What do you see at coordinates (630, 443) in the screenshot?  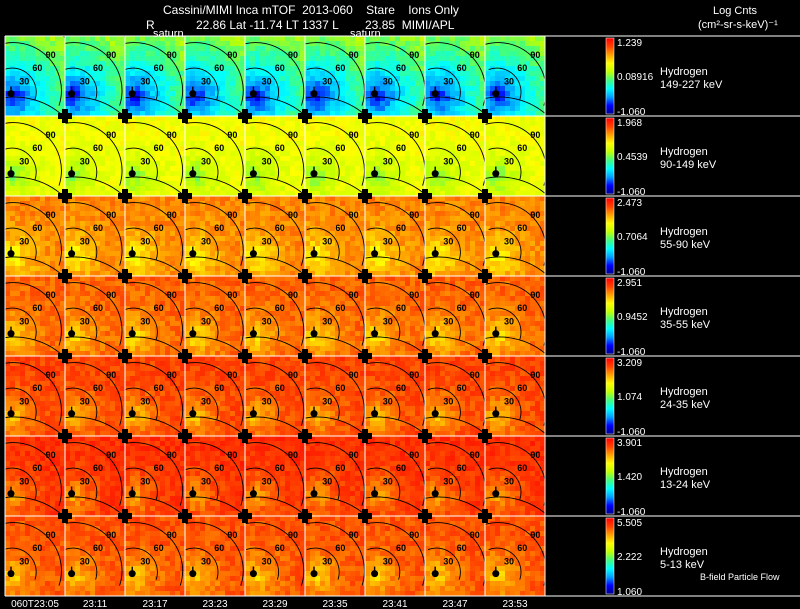 I see `colorbar-max-label: 3.901` at bounding box center [630, 443].